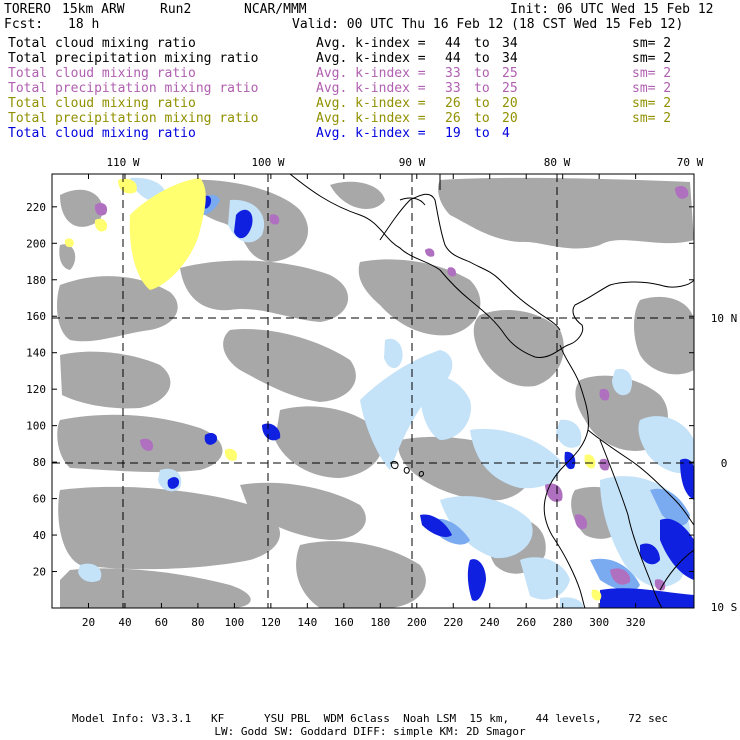 The height and width of the screenshot is (740, 740). I want to click on longitude-label: 100 W, so click(267, 162).